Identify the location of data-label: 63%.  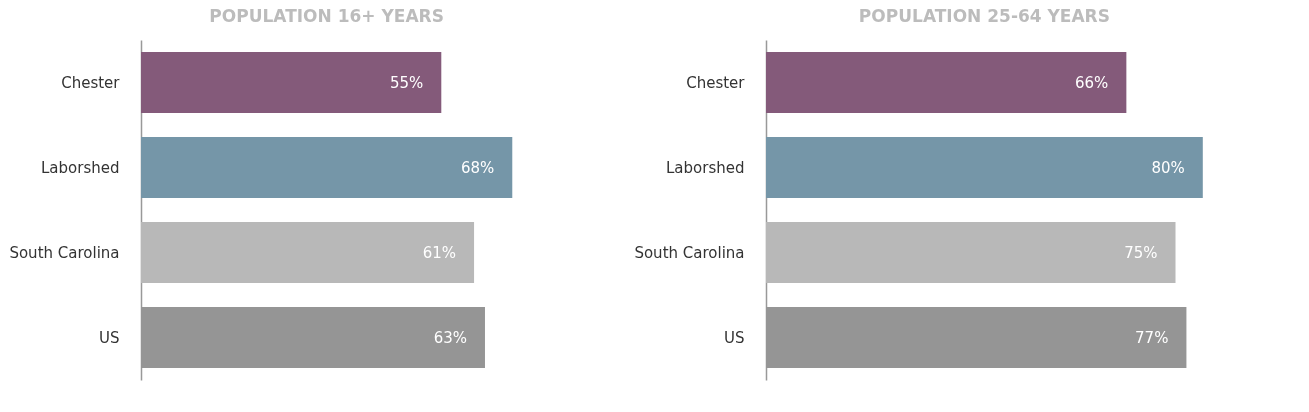
(450, 337).